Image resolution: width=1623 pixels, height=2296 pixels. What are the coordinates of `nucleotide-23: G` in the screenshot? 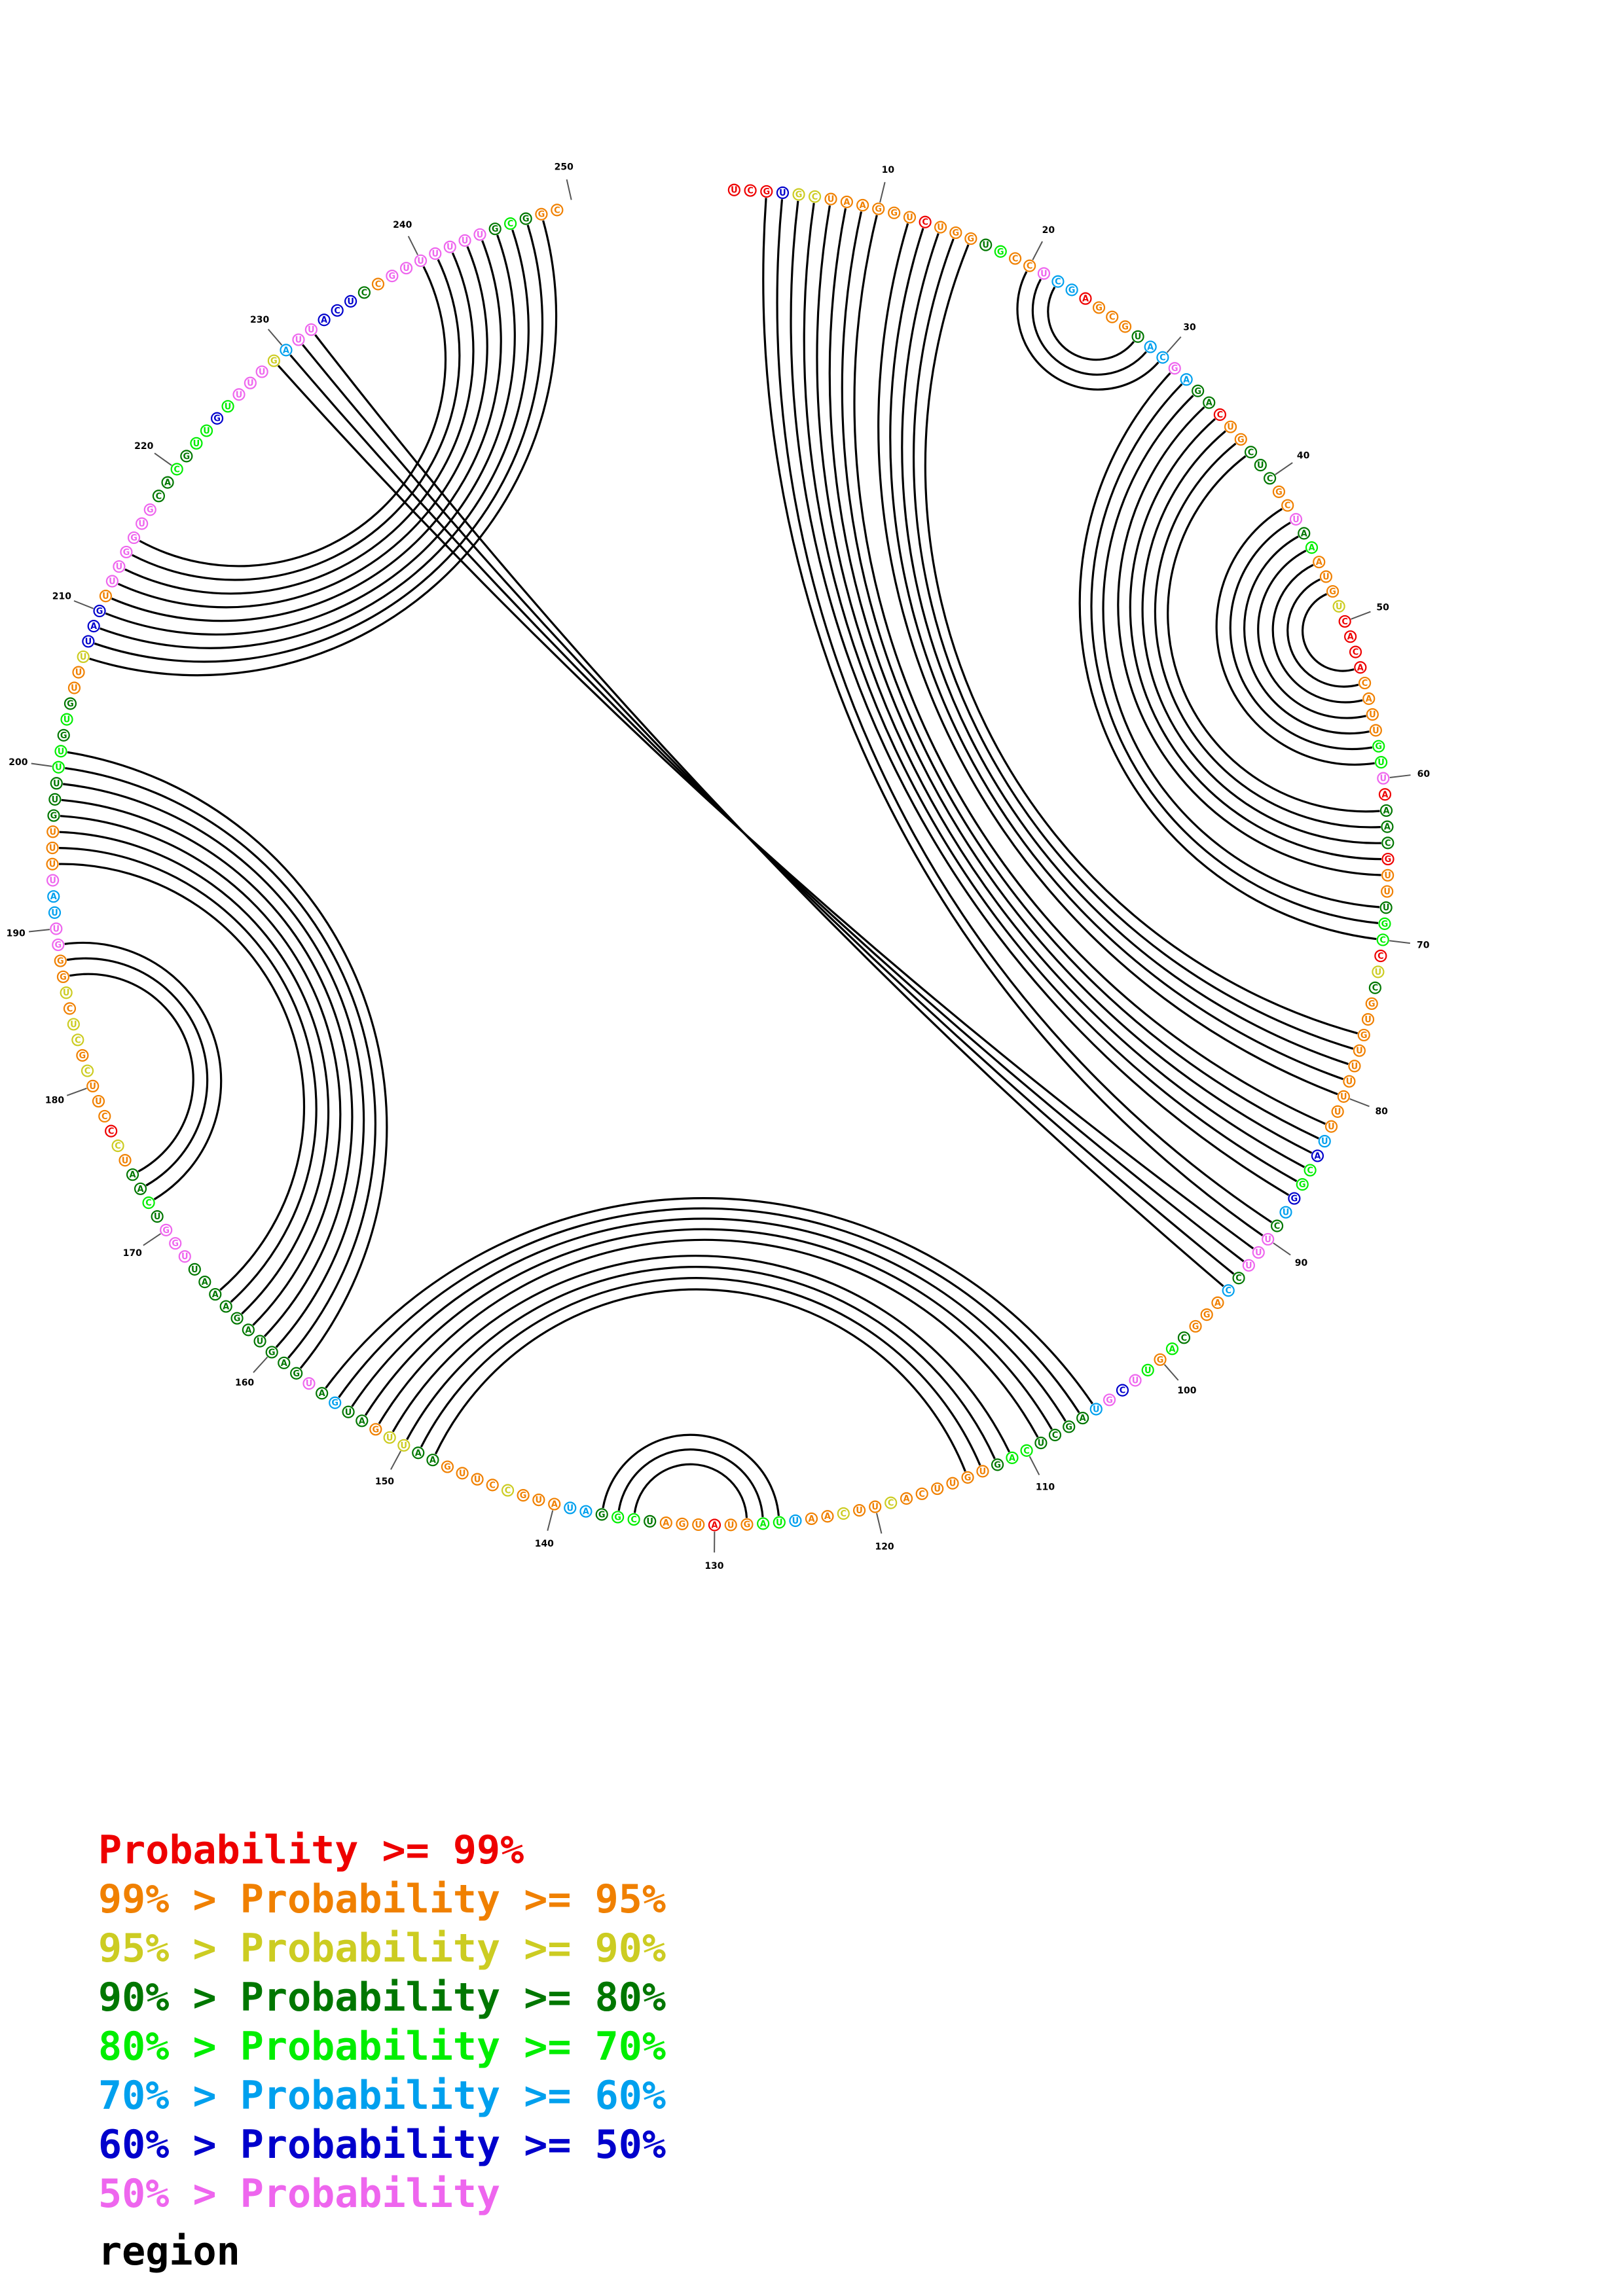 It's located at (1071, 289).